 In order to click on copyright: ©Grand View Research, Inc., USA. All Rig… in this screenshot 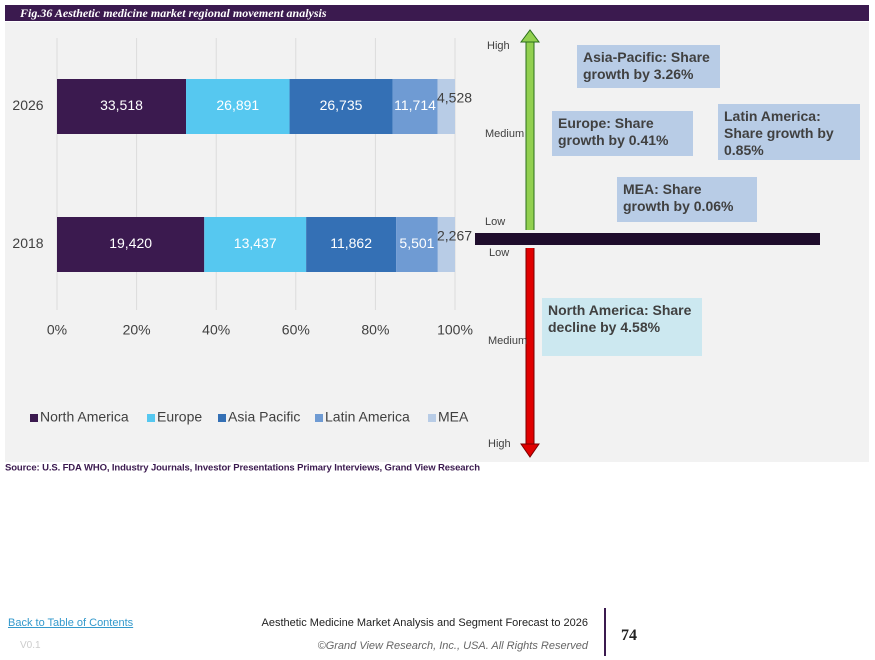, I will do `click(452, 646)`.